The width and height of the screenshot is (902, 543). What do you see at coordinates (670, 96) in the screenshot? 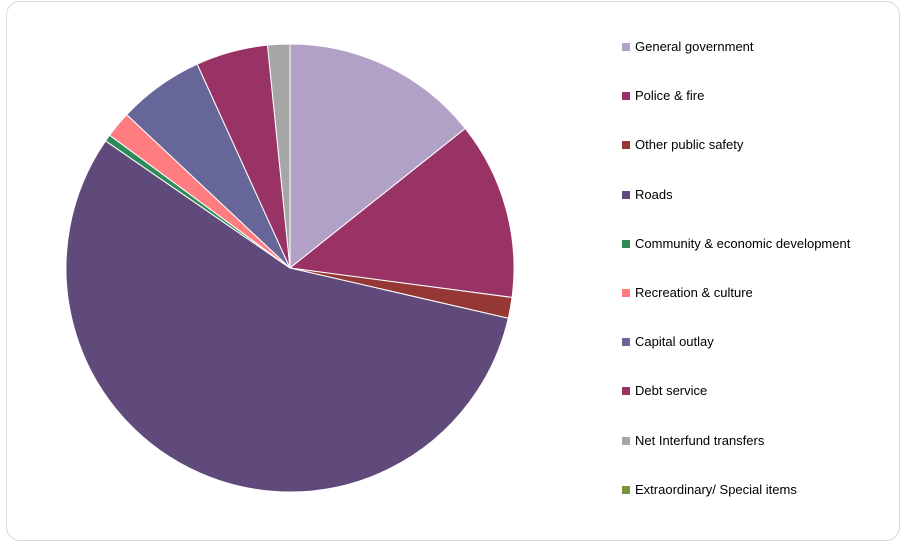
I see `legend-label: Police & fire` at bounding box center [670, 96].